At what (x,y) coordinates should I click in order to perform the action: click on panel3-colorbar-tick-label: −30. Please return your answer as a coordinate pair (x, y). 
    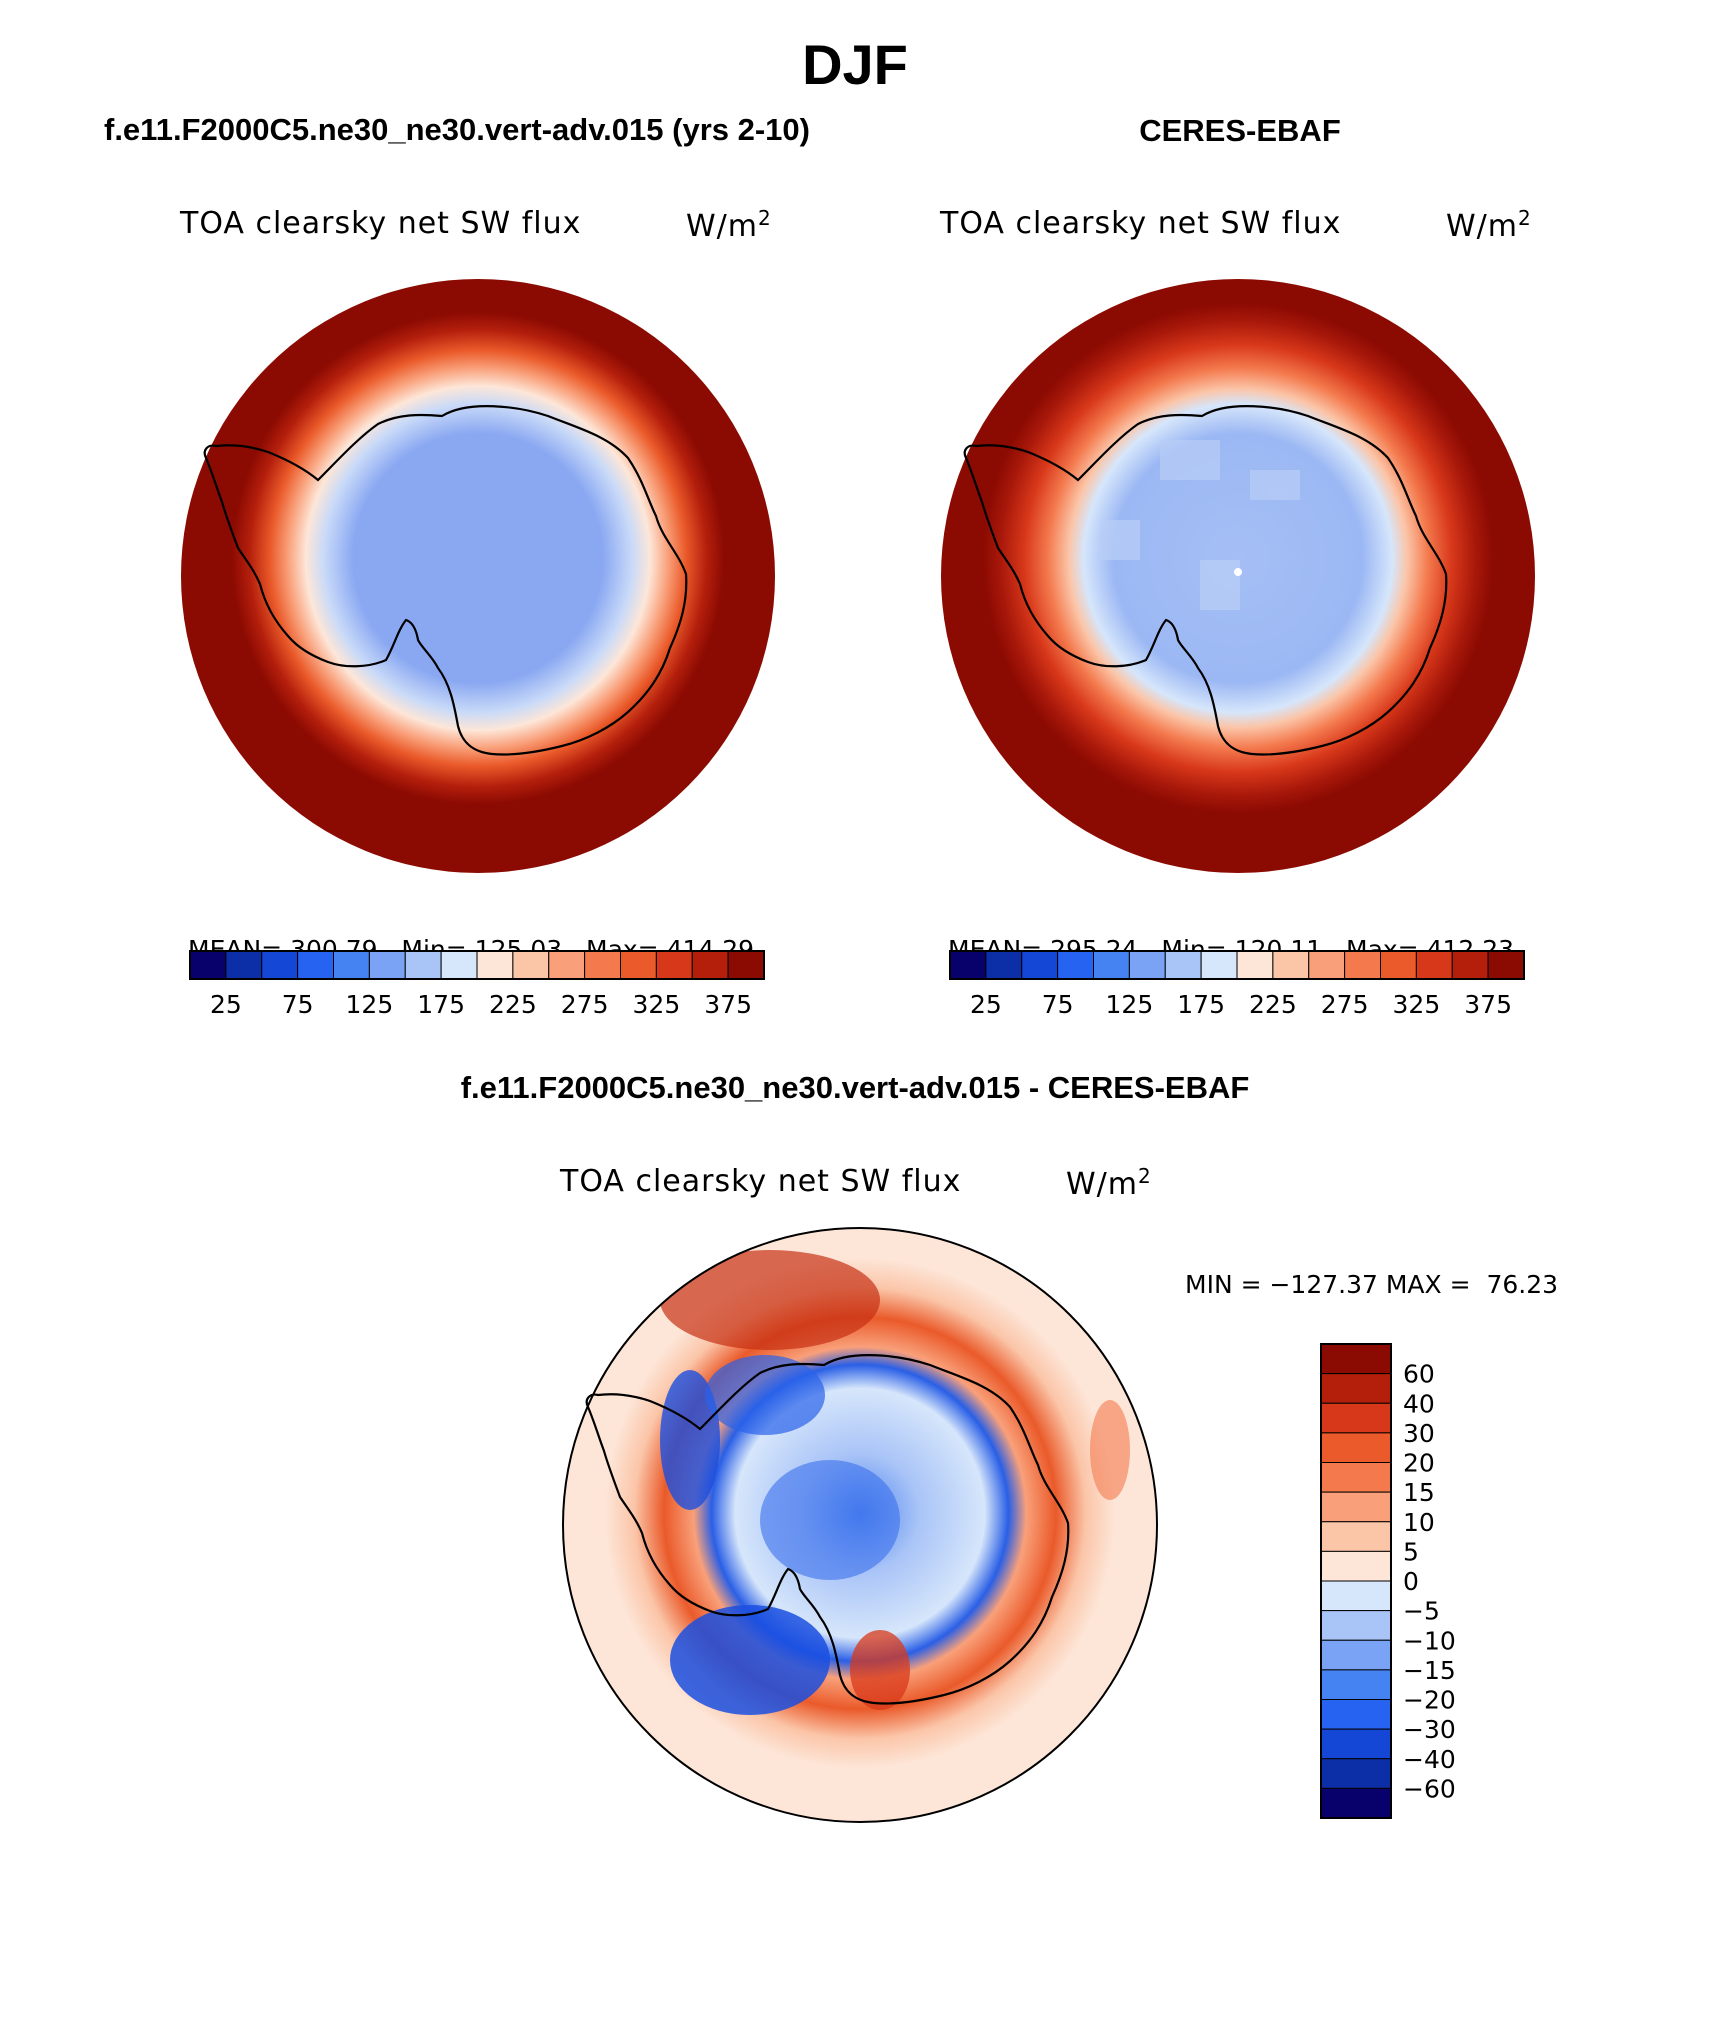
    Looking at the image, I should click on (1429, 1729).